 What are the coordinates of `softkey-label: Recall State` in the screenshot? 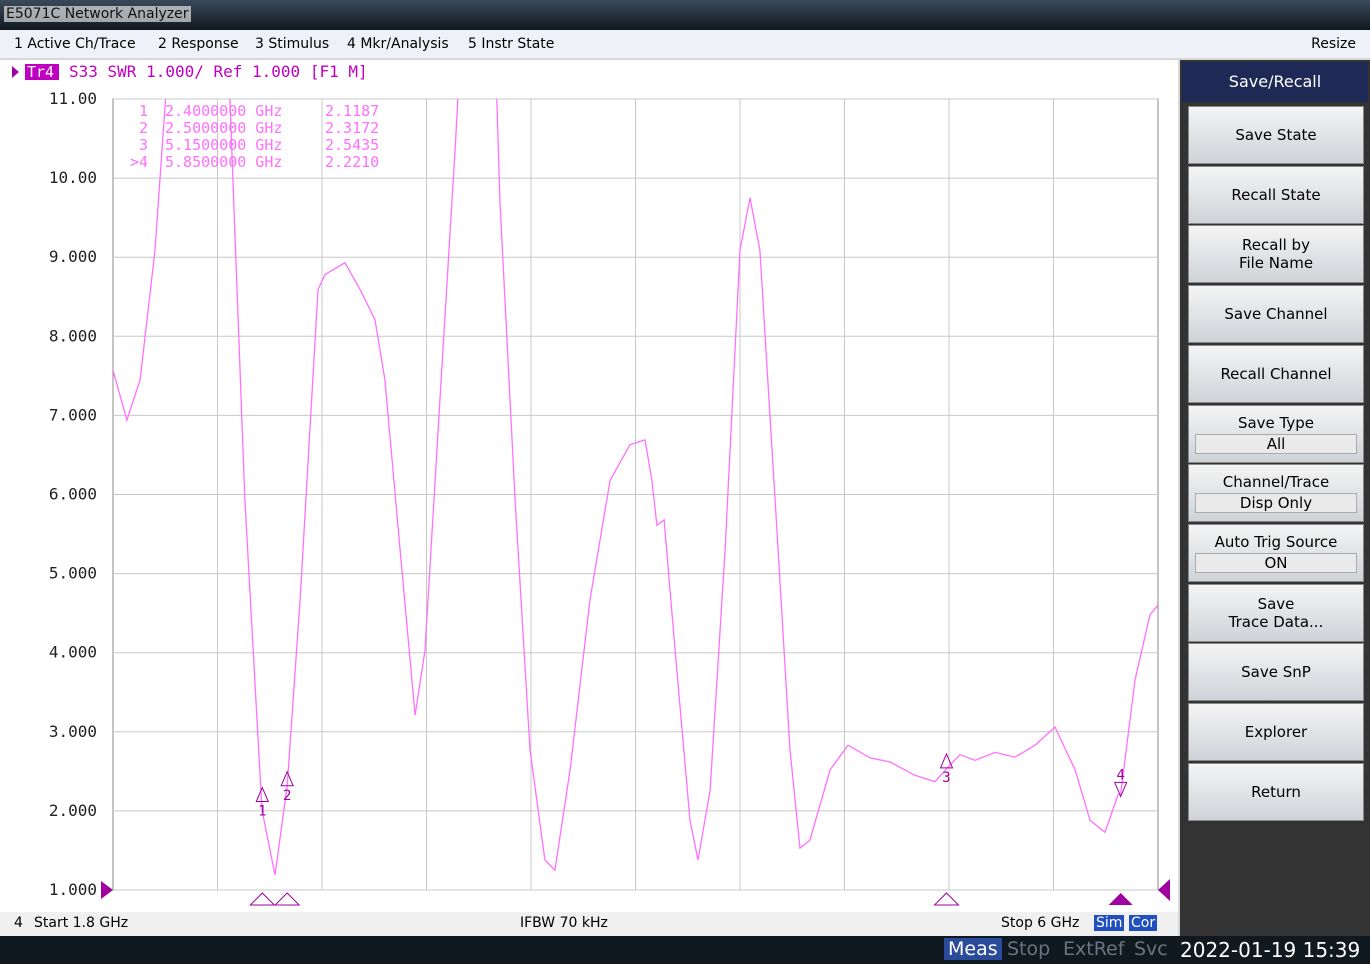 It's located at (1276, 194).